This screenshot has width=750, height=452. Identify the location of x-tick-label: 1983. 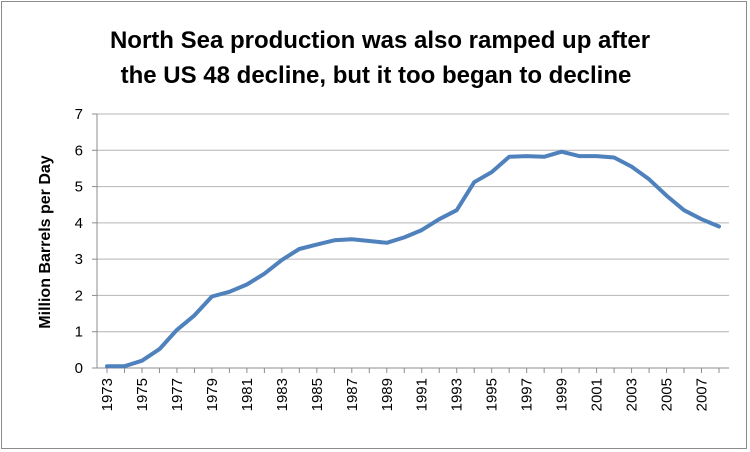
(282, 394).